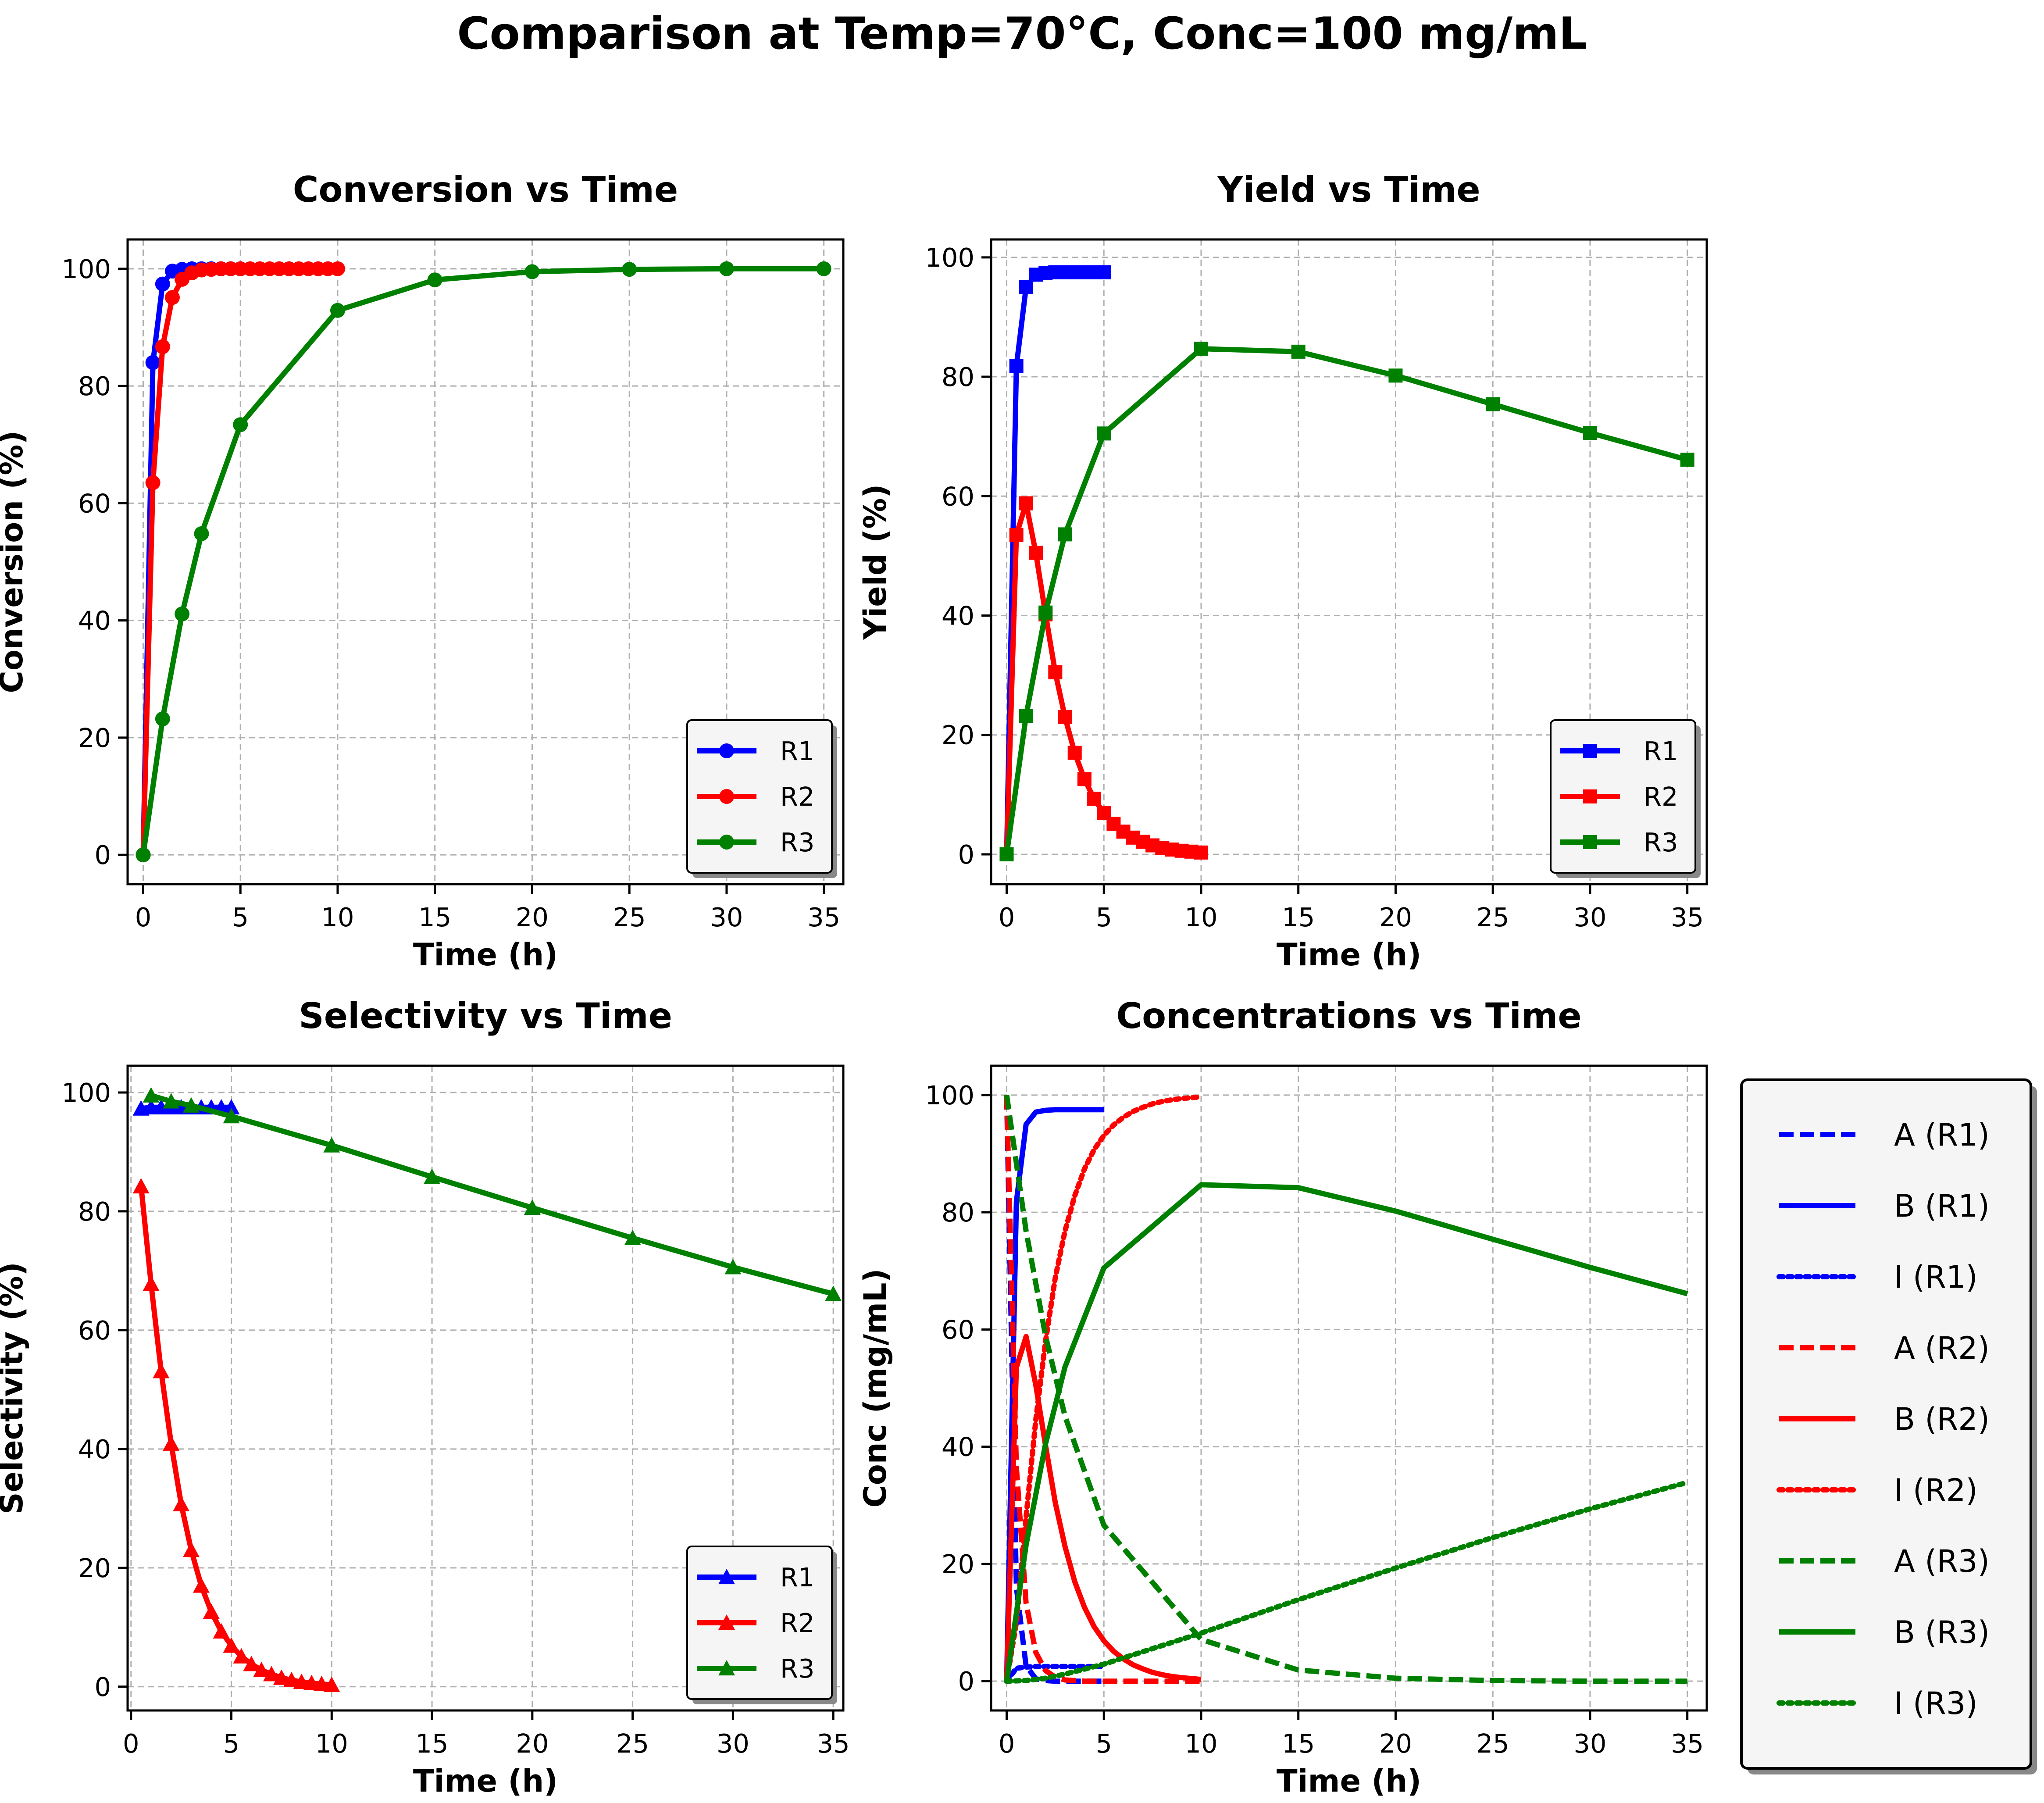  What do you see at coordinates (1022, 33) in the screenshot?
I see `figure-title: Comparison at Temp=70°C, Conc=100 mg/mL` at bounding box center [1022, 33].